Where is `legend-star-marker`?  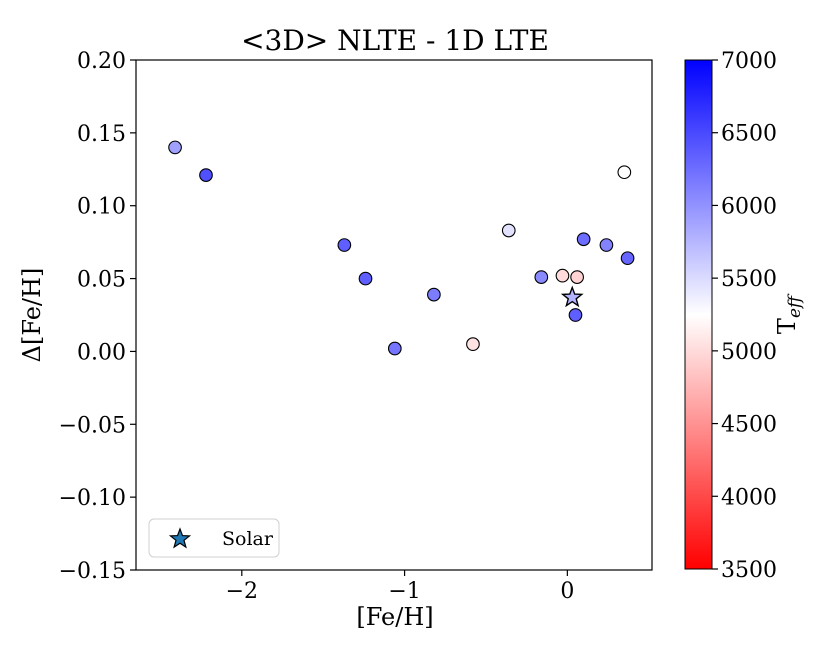
legend-star-marker is located at coordinates (180, 538).